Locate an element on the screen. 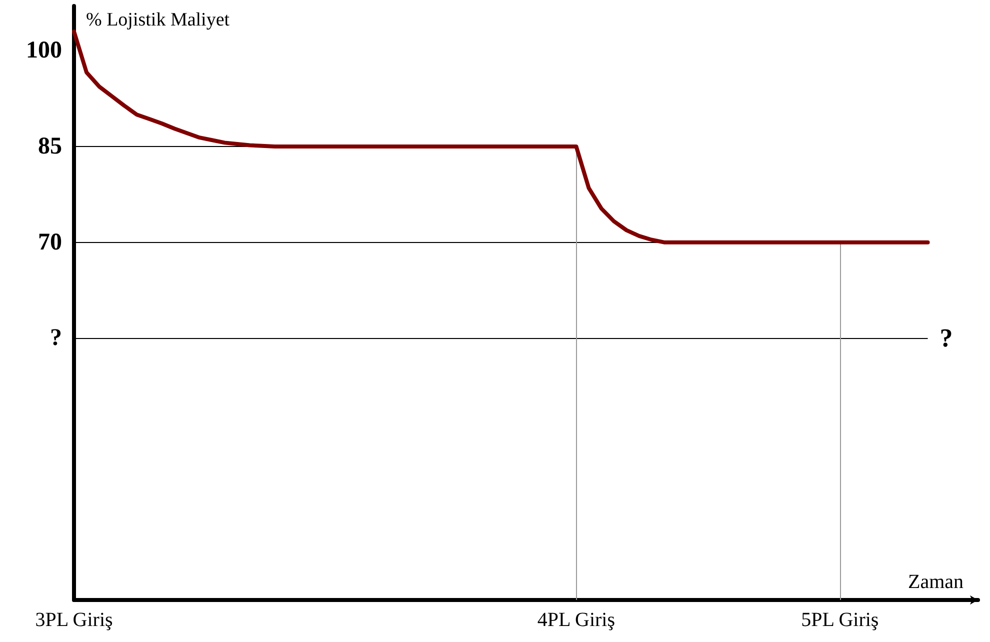 Image resolution: width=990 pixels, height=642 pixels. y-tick-label: 100 is located at coordinates (44, 51).